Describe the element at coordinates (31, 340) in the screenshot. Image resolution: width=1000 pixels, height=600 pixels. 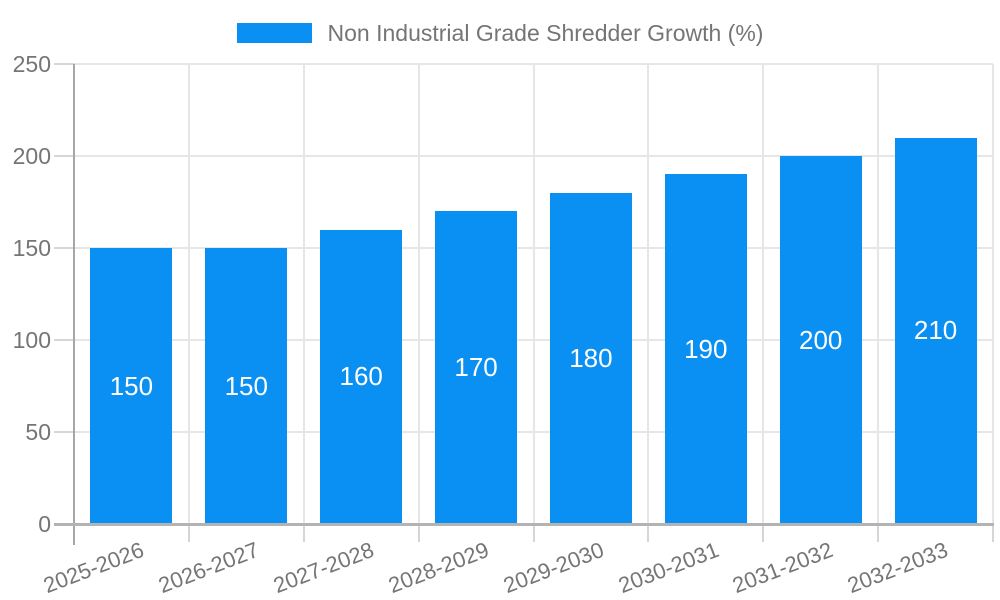
I see `y-axis-tick-label: 100` at that location.